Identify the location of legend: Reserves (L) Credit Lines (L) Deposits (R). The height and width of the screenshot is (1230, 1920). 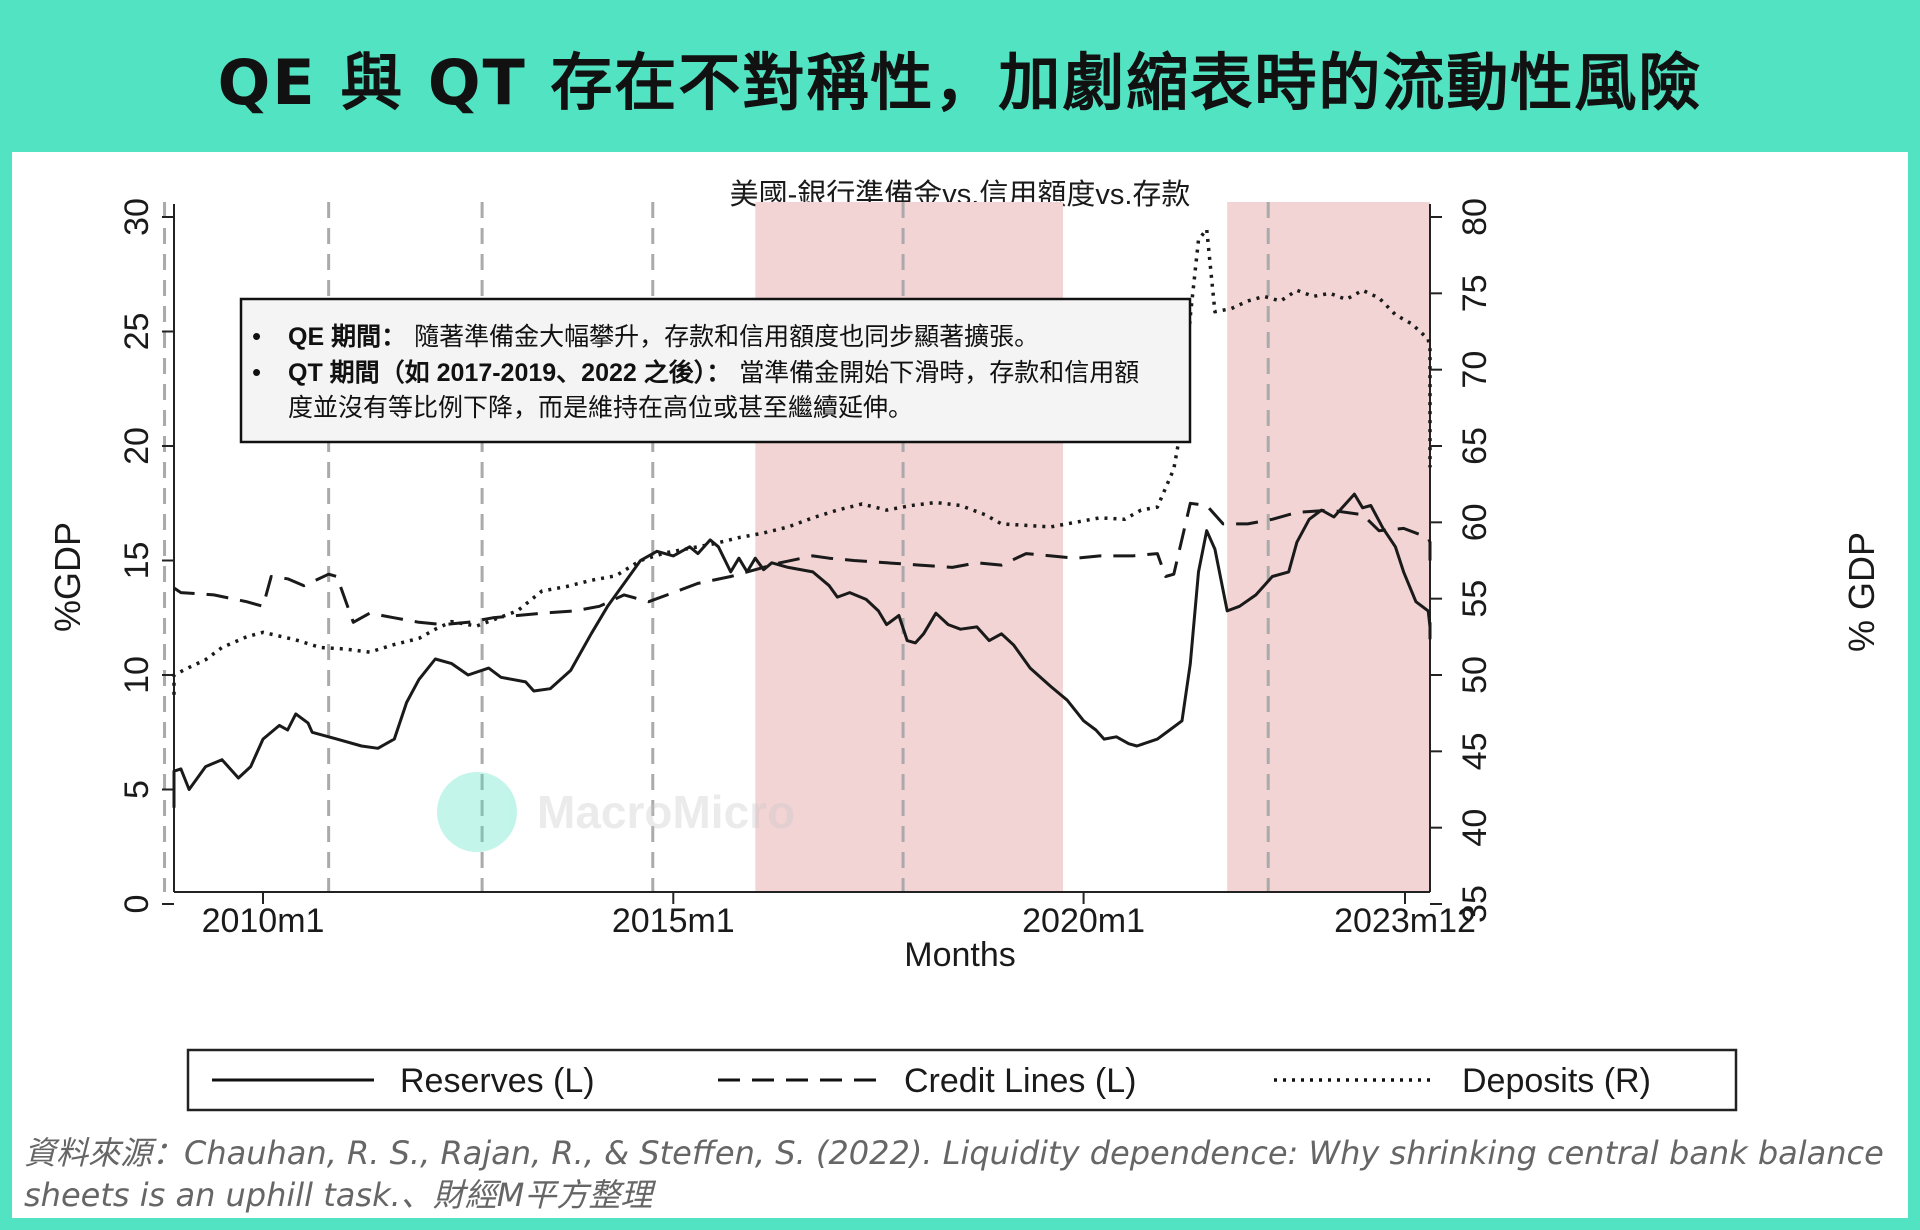
(962, 1080).